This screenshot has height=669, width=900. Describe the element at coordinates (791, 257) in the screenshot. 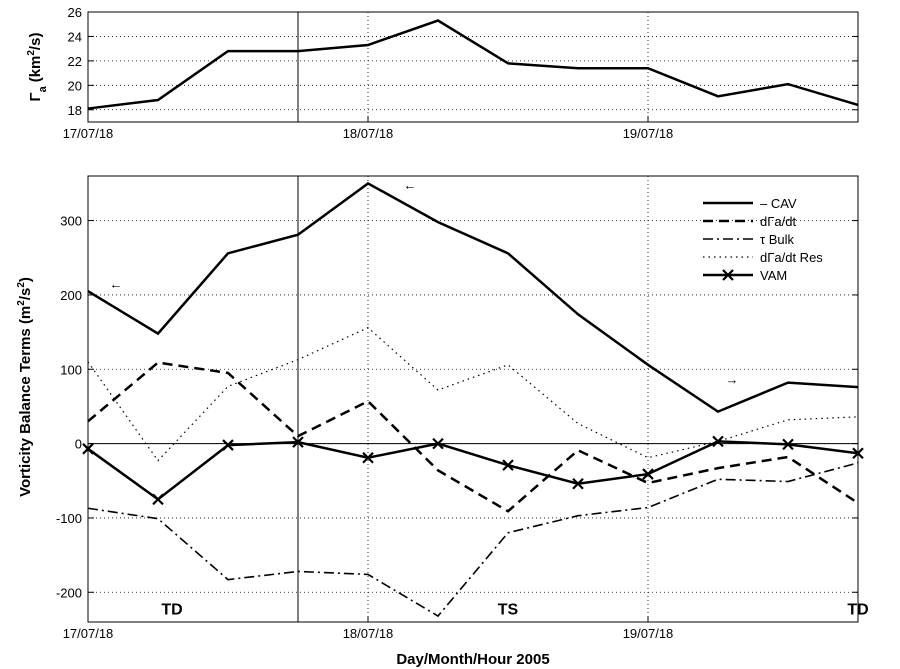

I see `legend-label: dΓa/dt Res` at that location.